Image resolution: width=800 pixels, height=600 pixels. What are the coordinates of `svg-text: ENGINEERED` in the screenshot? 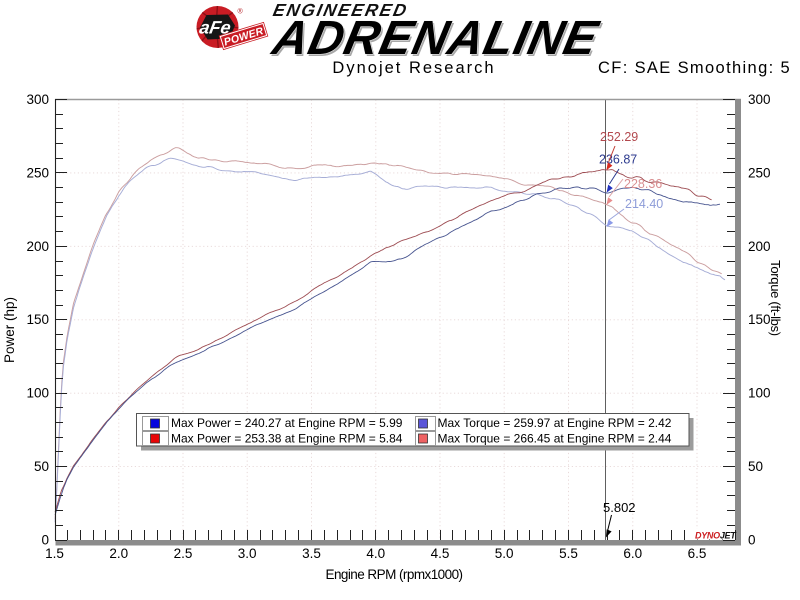 It's located at (340, 10).